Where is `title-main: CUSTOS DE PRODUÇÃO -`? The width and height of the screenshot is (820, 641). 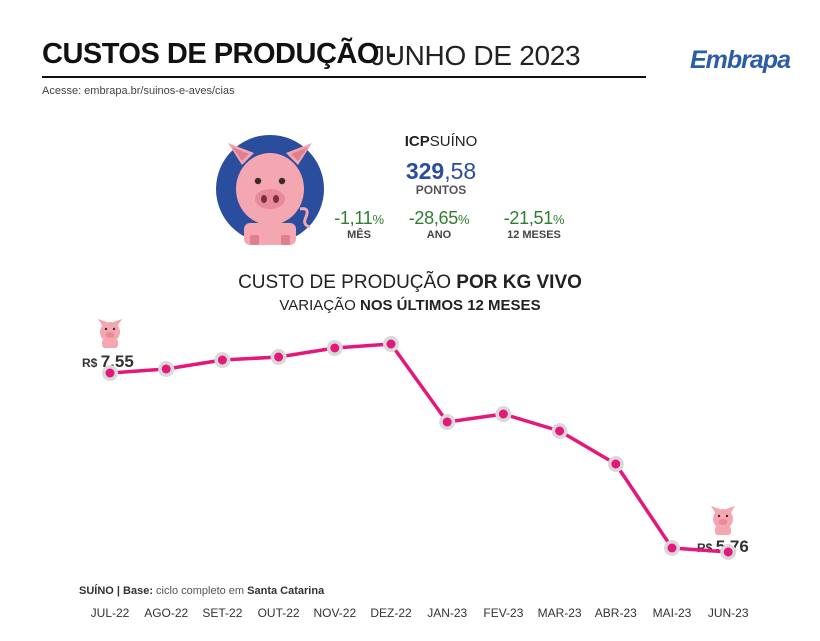 title-main: CUSTOS DE PRODUÇÃO - is located at coordinates (219, 54).